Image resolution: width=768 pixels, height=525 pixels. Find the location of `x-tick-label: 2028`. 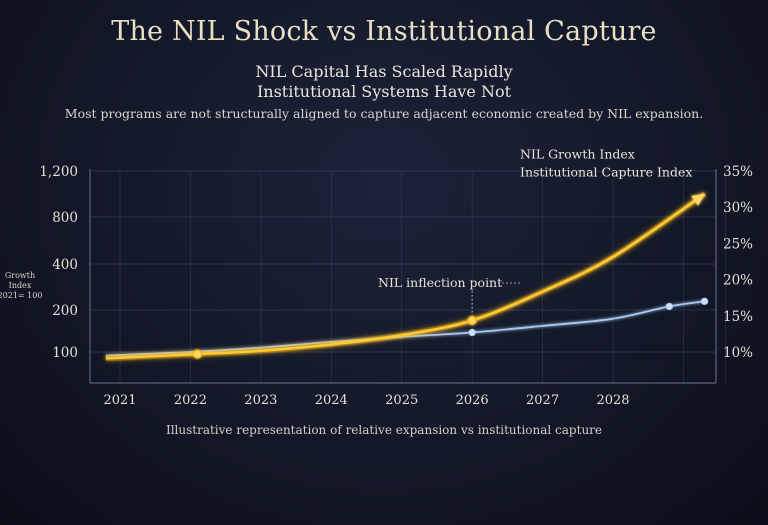

x-tick-label: 2028 is located at coordinates (612, 400).